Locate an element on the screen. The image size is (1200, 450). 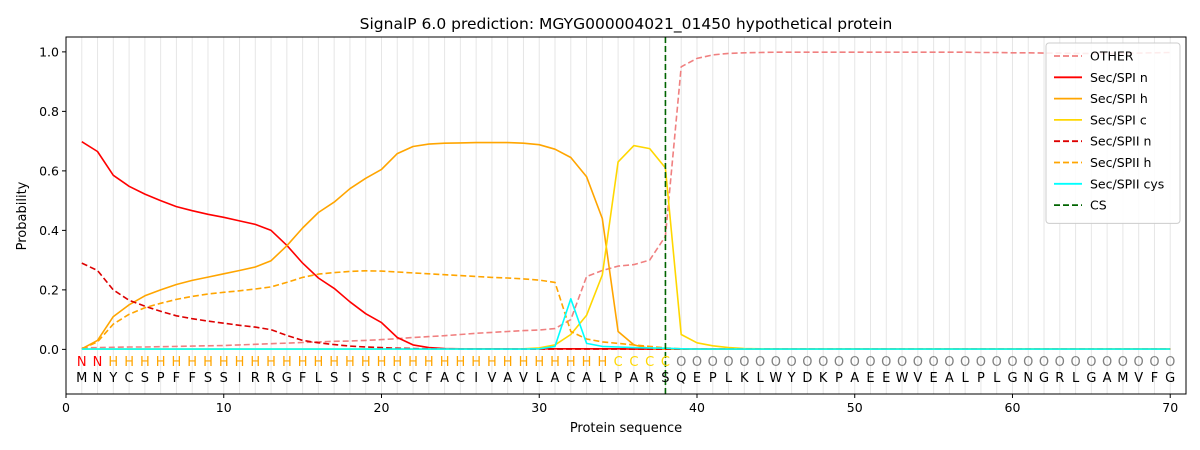
y-axis-ticks: 0.0 0.2 0.4 0.6 0.8 1.0 is located at coordinates (52, 200).